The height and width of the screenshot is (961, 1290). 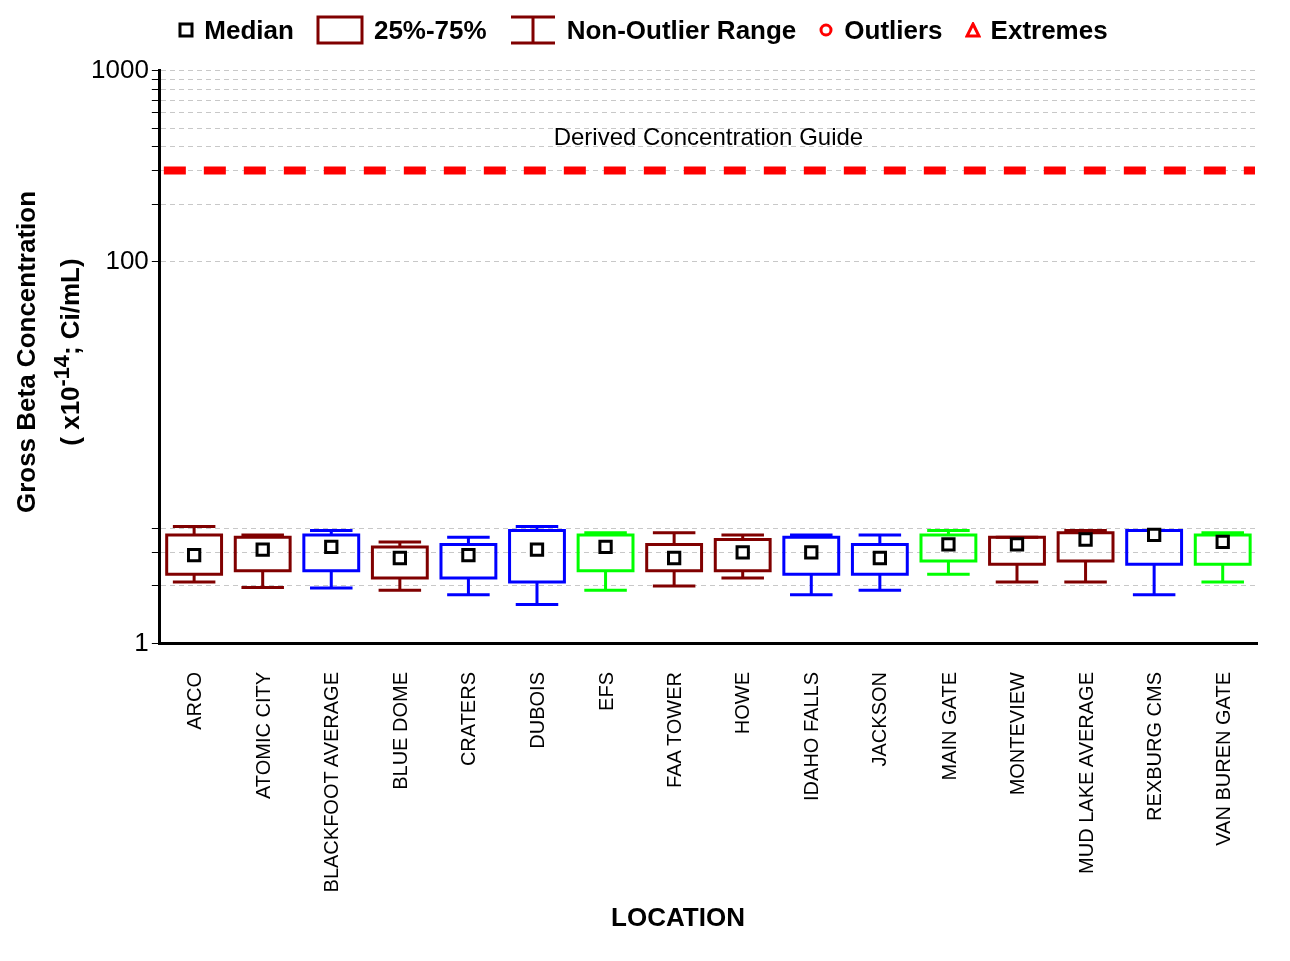 I want to click on x-tick-label: JACKSON, so click(x=879, y=719).